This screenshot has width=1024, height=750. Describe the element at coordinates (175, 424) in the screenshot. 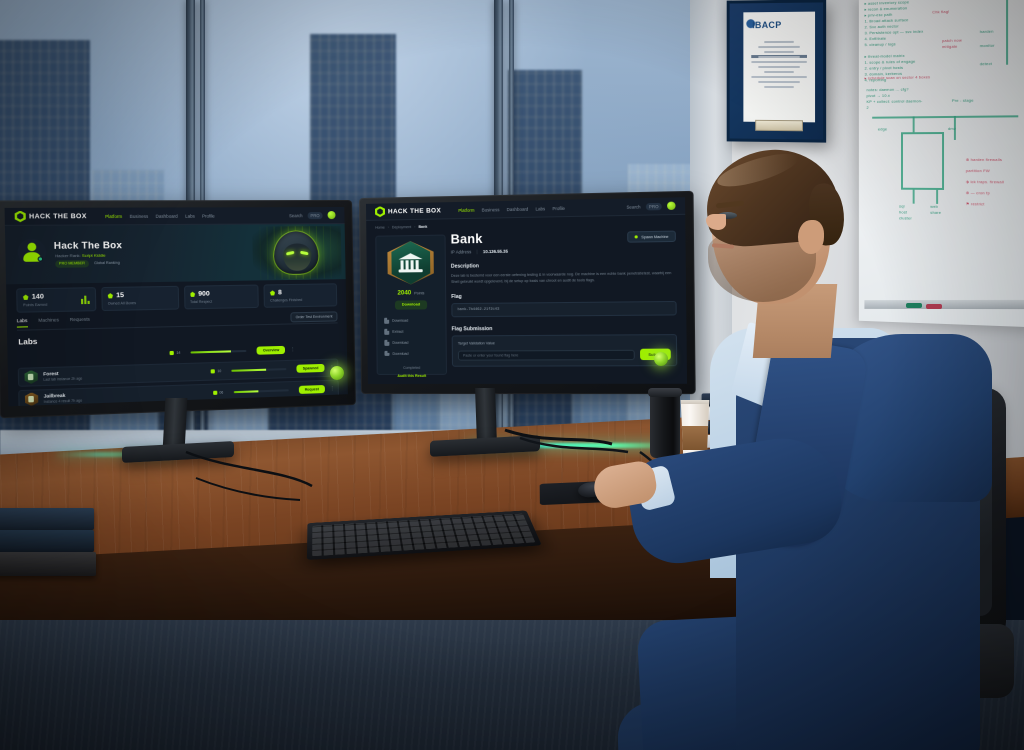

I see `left-monitor-stand-neck` at that location.